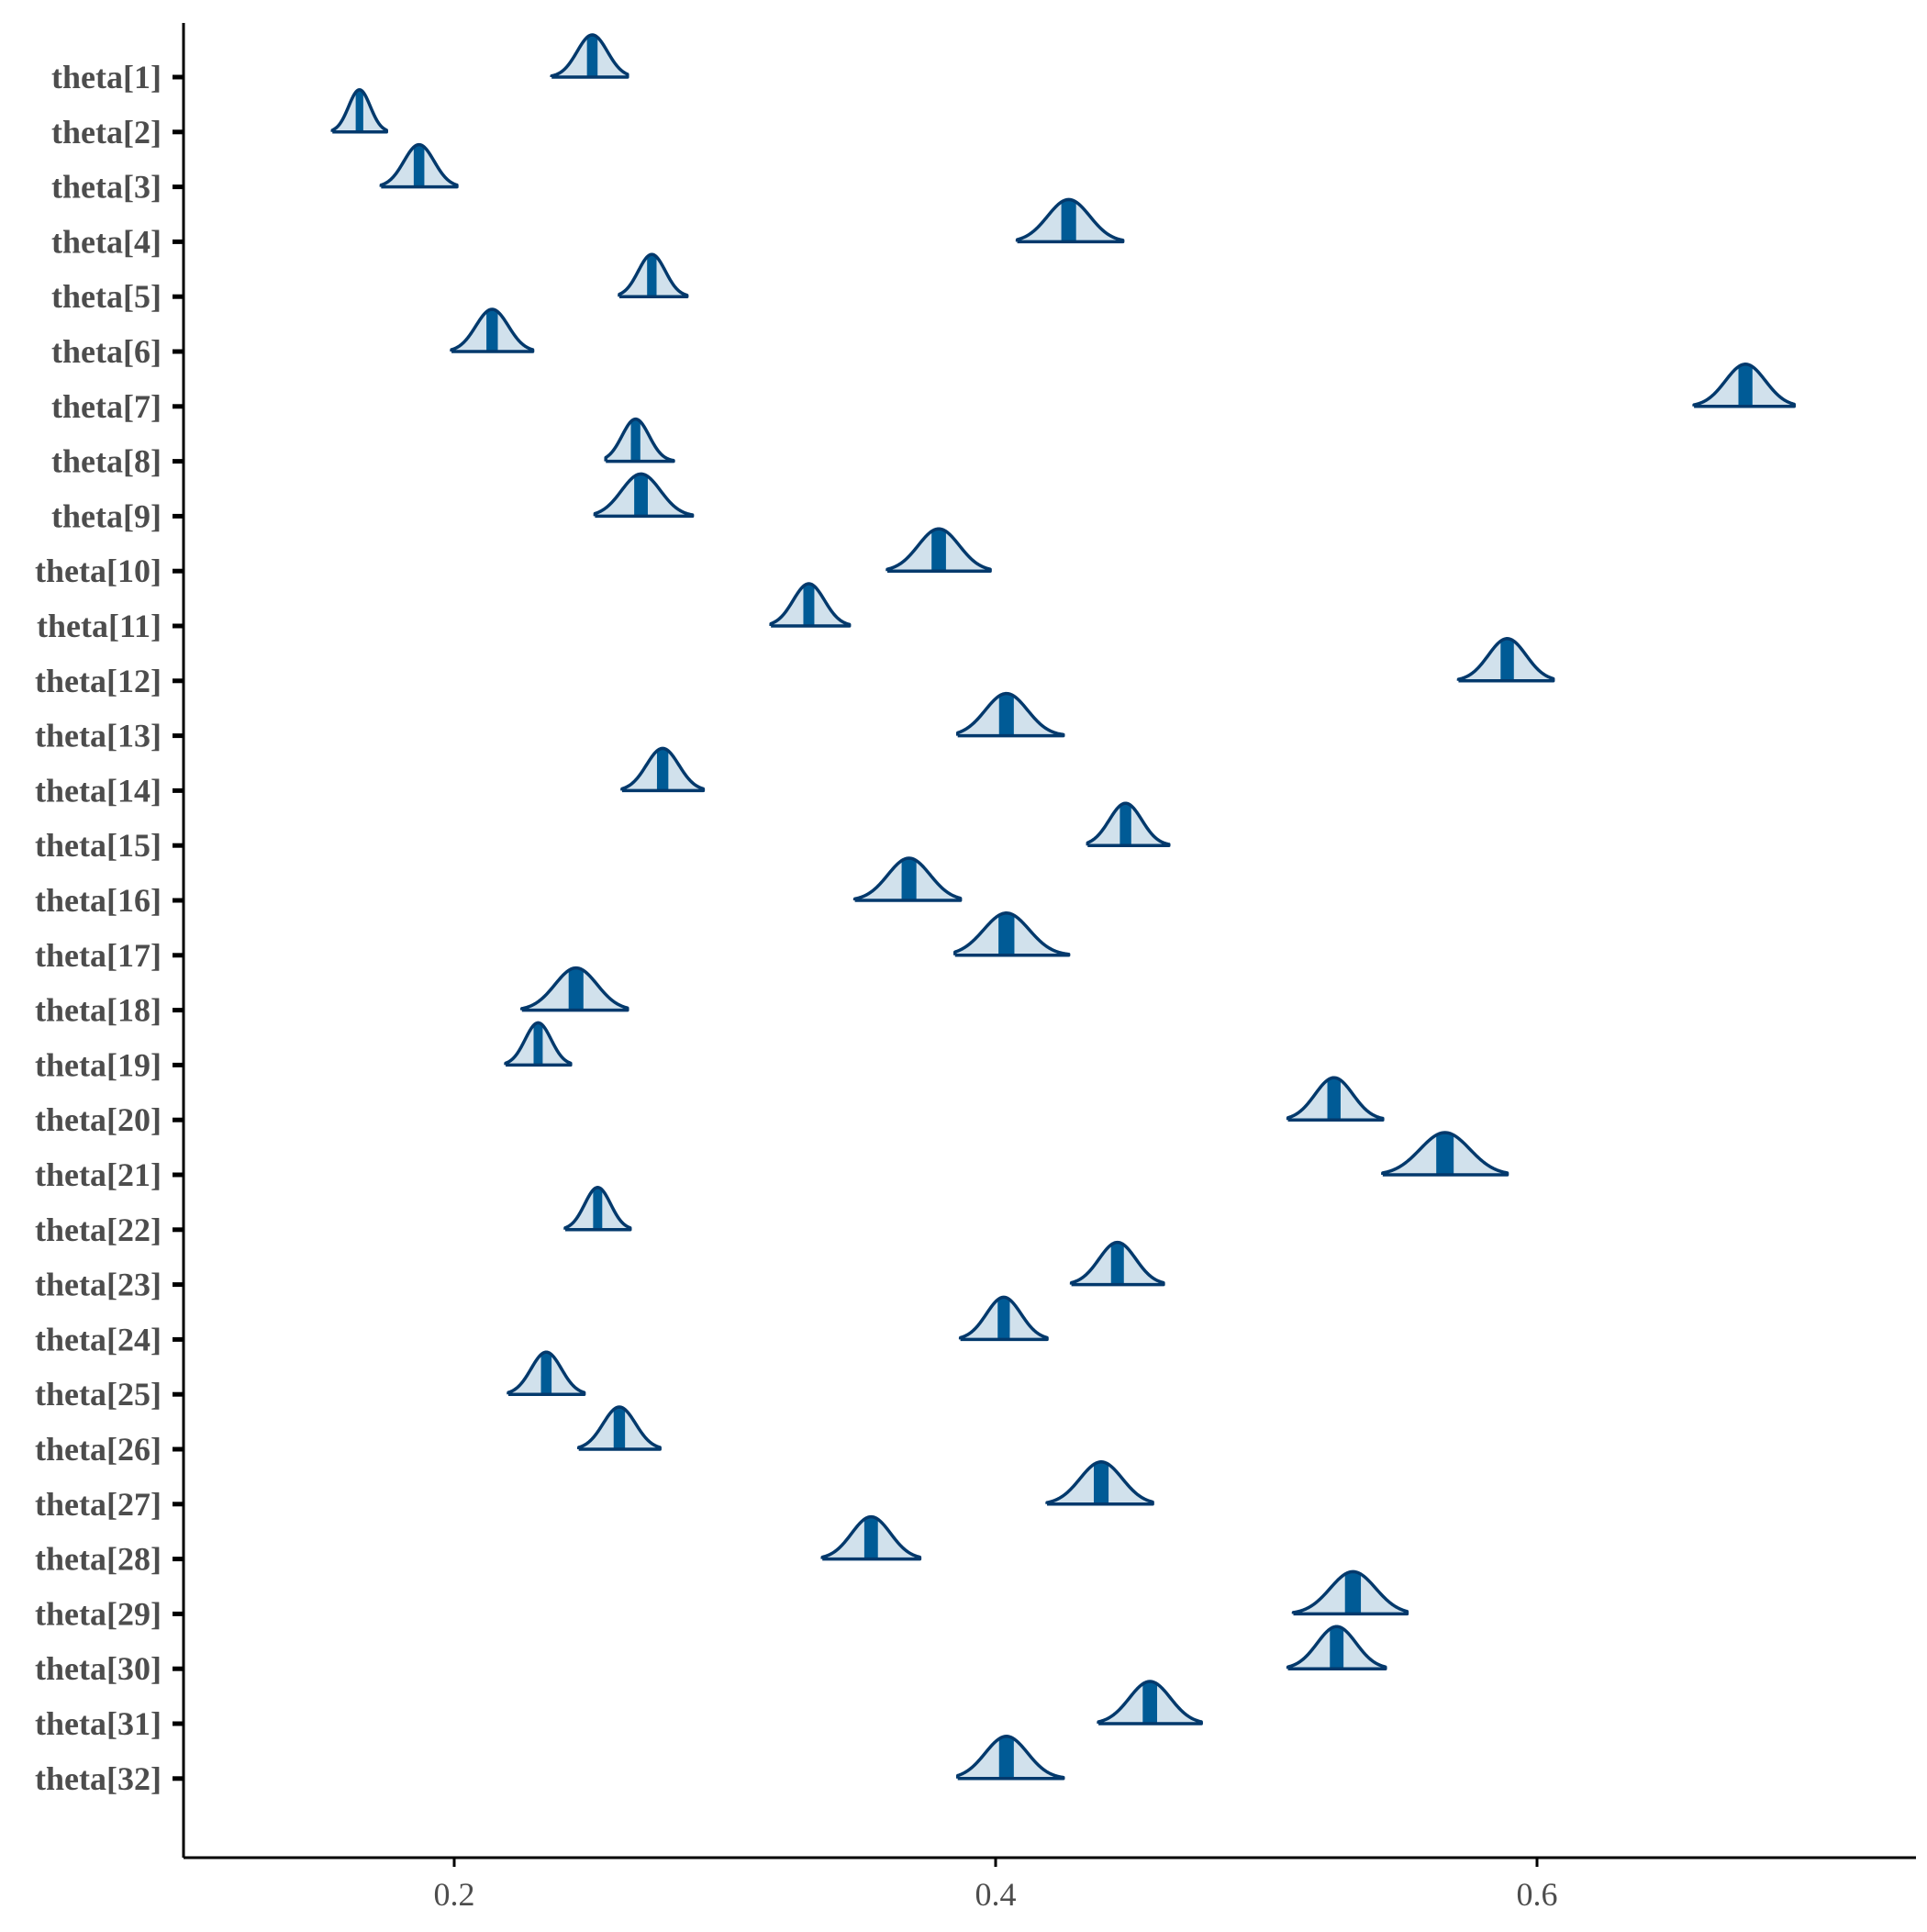 The image size is (1927, 1932). Describe the element at coordinates (98, 1504) in the screenshot. I see `y-tick-label: theta[27]` at that location.